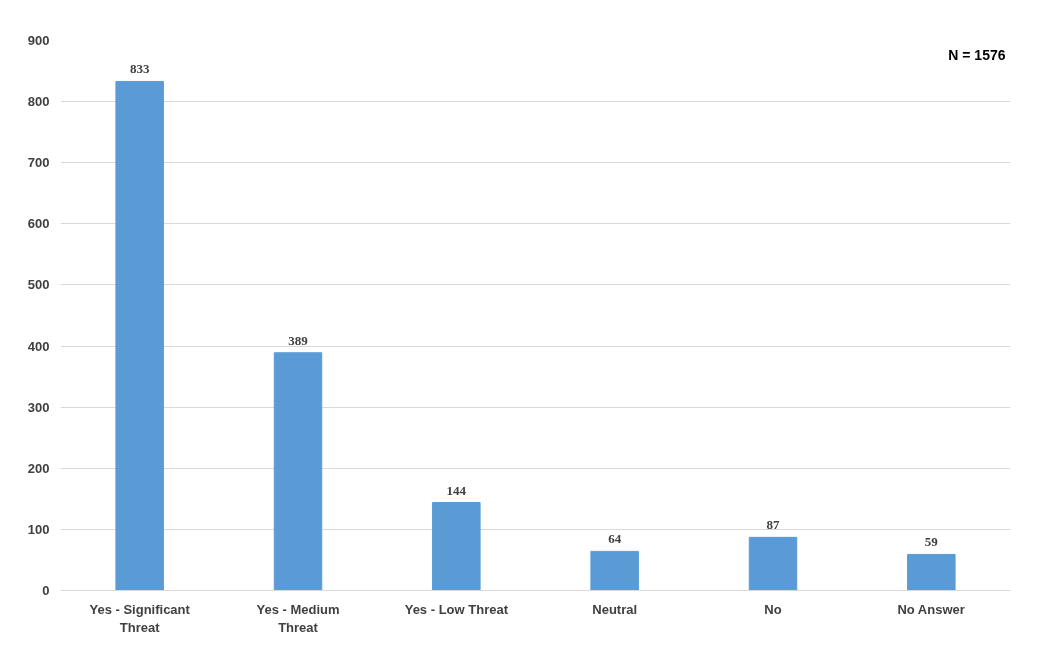 This screenshot has width=1040, height=661. I want to click on x-tick-label: No, so click(773, 609).